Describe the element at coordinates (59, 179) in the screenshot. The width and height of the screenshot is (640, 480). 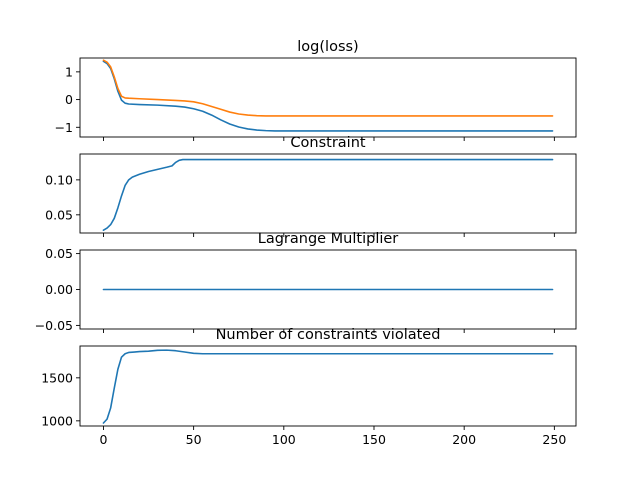
I see `y-tick-label: 0.10` at that location.